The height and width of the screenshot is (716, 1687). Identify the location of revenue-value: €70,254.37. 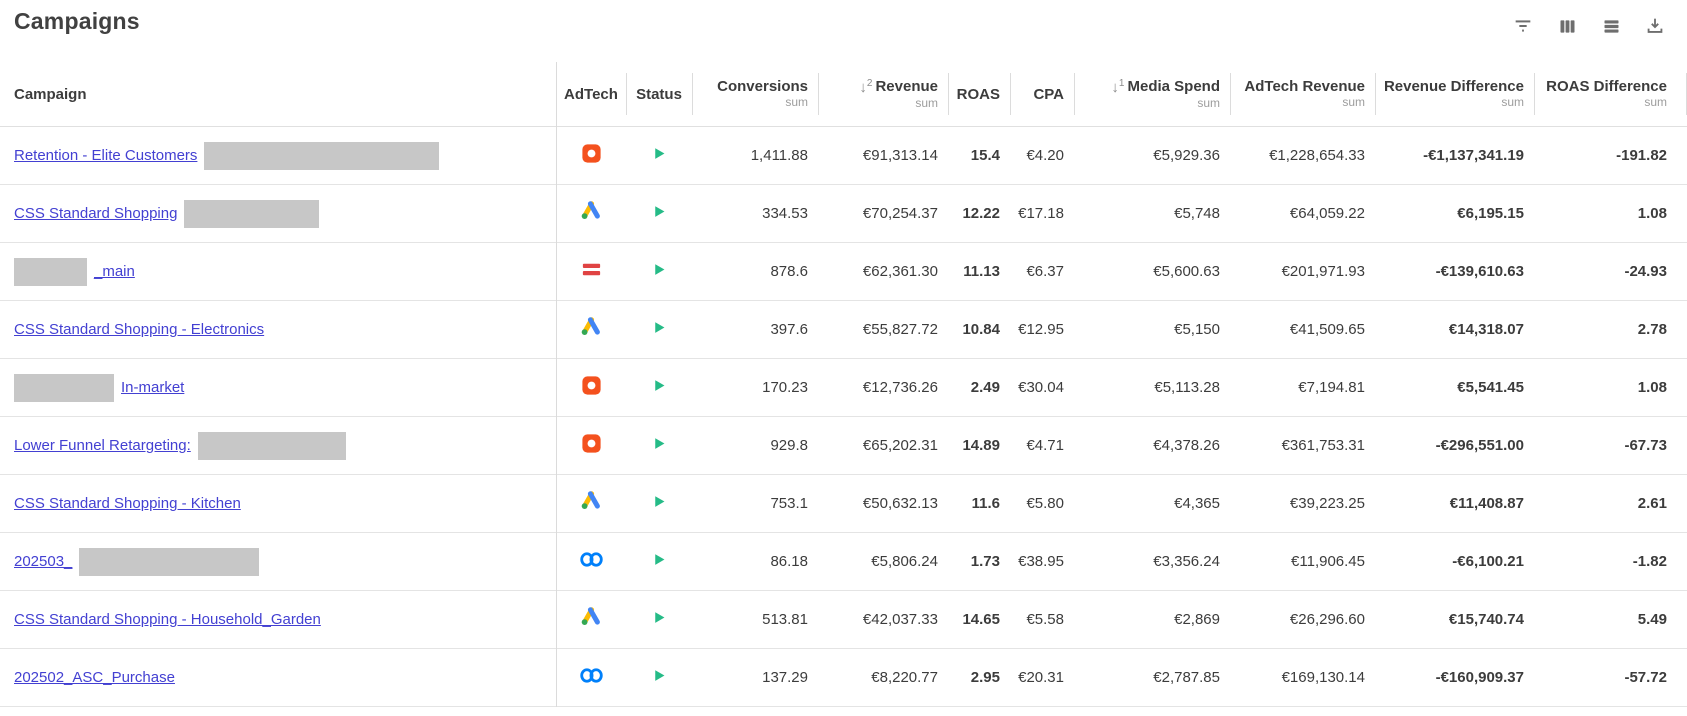
(900, 213).